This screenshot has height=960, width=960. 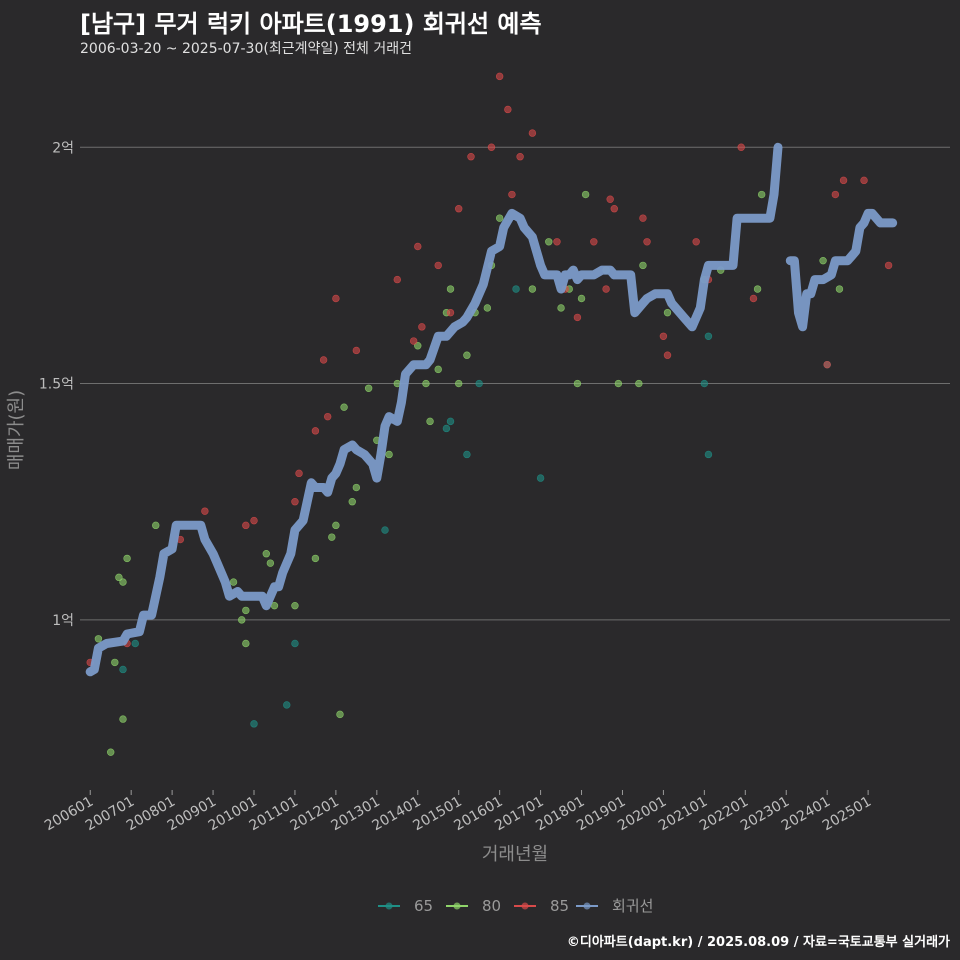 I want to click on y-tick-label: 1.5억, so click(x=56, y=385).